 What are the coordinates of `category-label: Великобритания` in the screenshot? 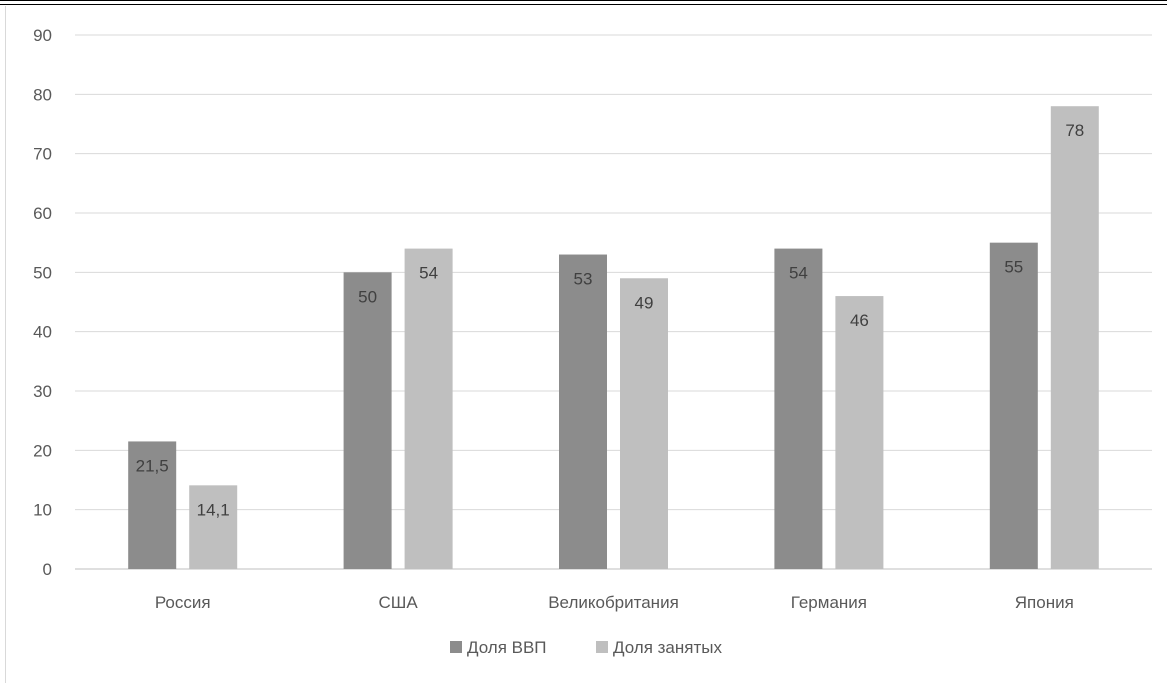 It's located at (613, 602).